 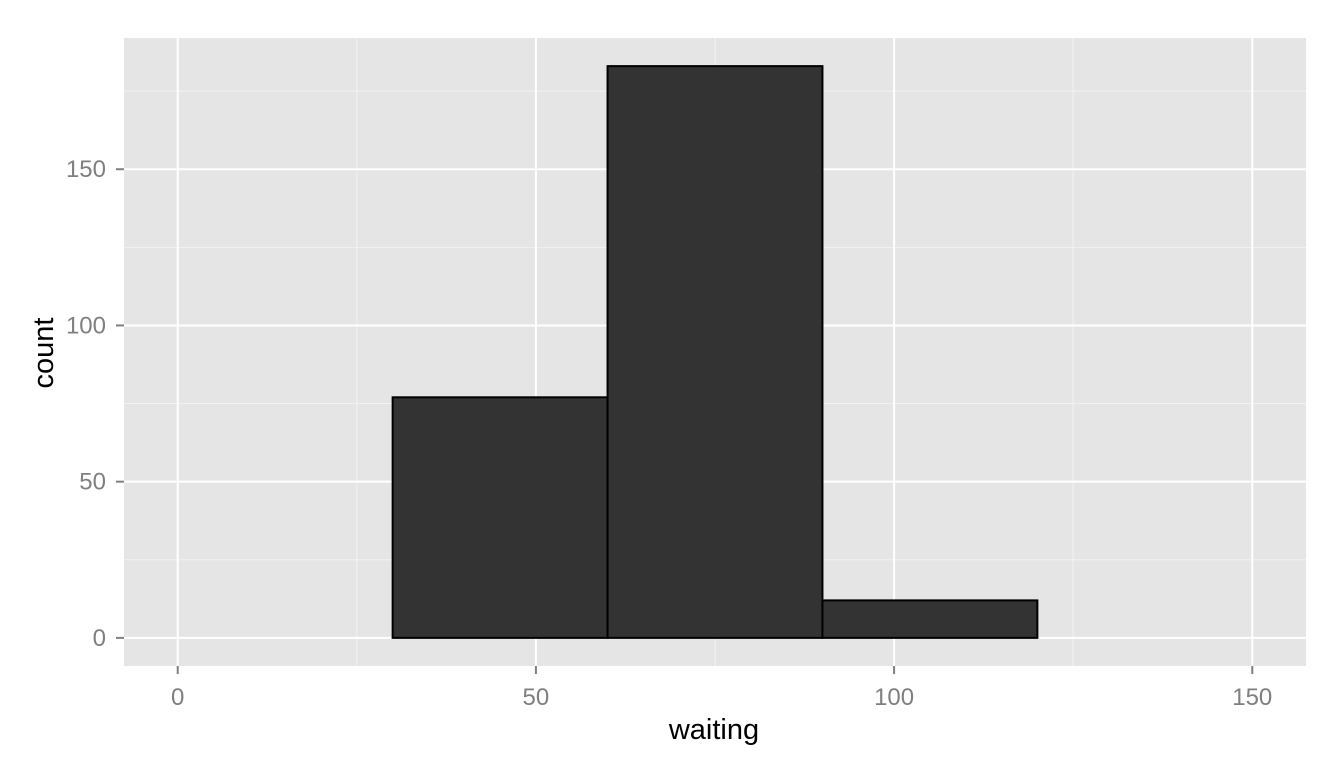 What do you see at coordinates (44, 353) in the screenshot?
I see `y-axis-title: count` at bounding box center [44, 353].